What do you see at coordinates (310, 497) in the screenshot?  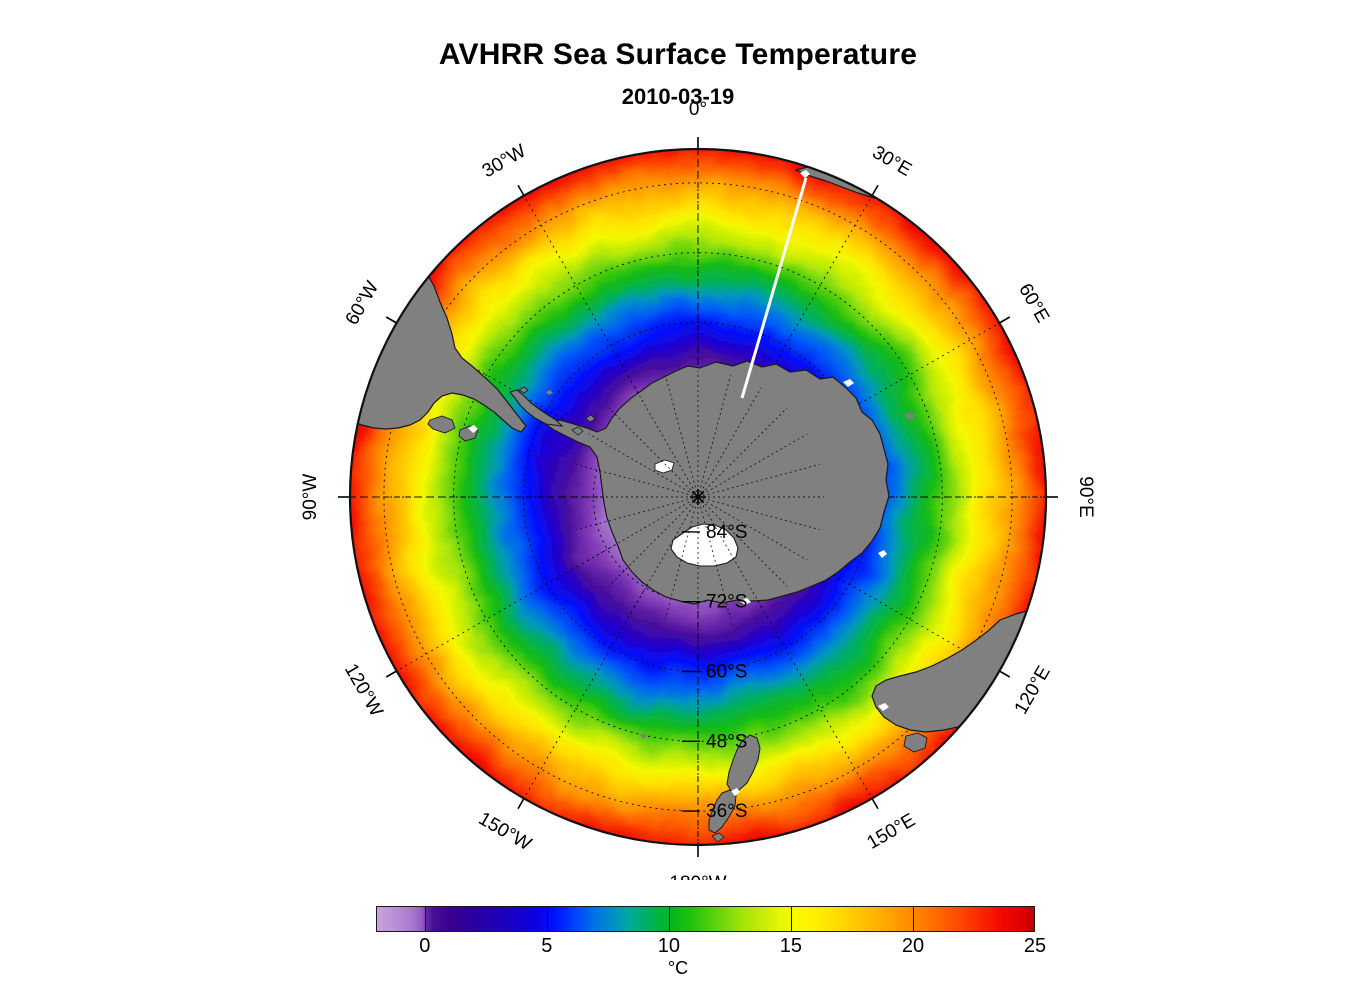 I see `longitude-label: 90°W` at bounding box center [310, 497].